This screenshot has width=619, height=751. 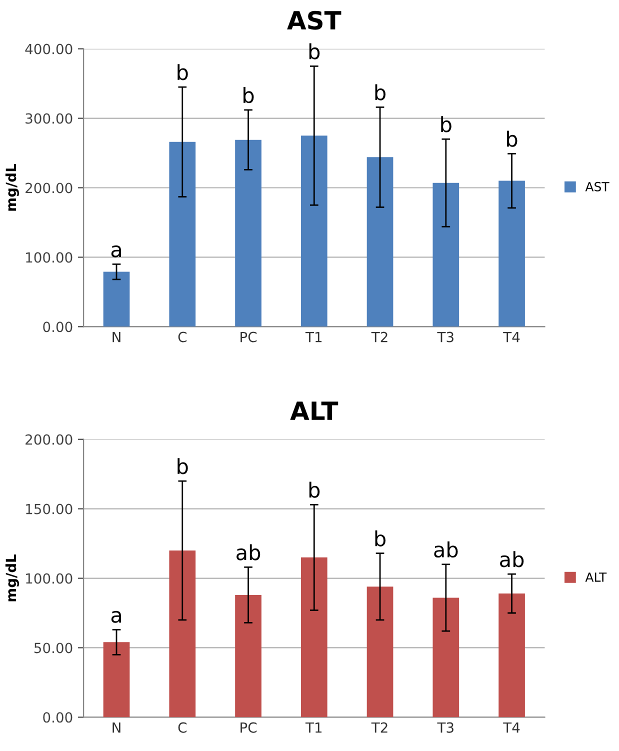 I want to click on y-tick-label: 400.00, so click(x=48, y=49).